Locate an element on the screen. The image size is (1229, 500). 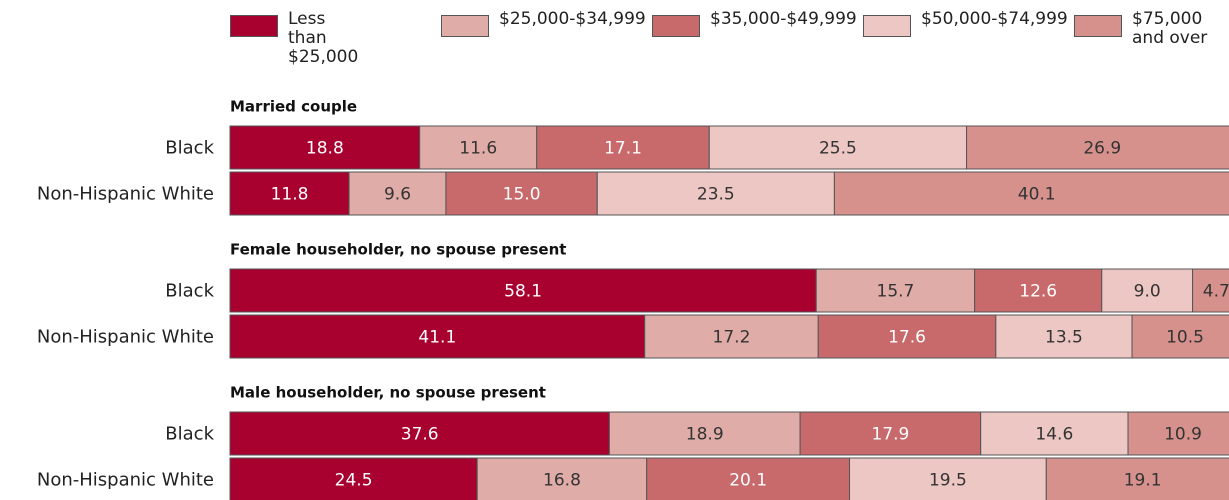
value-label: 40.1 is located at coordinates (1037, 195).